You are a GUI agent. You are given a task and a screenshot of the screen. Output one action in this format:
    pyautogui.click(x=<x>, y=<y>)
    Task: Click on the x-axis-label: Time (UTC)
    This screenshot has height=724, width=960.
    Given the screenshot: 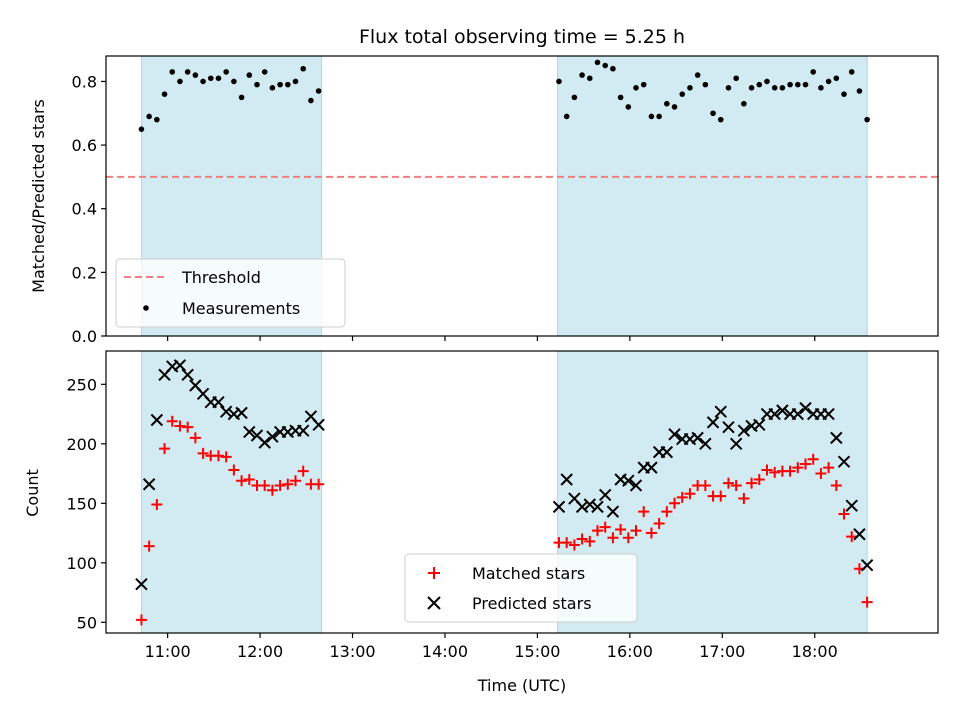 What is the action you would take?
    pyautogui.click(x=521, y=685)
    